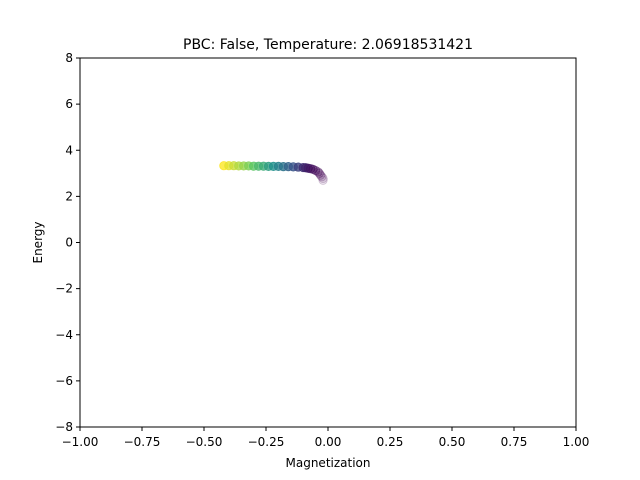  I want to click on x-axis-label: Magnetization, so click(328, 463).